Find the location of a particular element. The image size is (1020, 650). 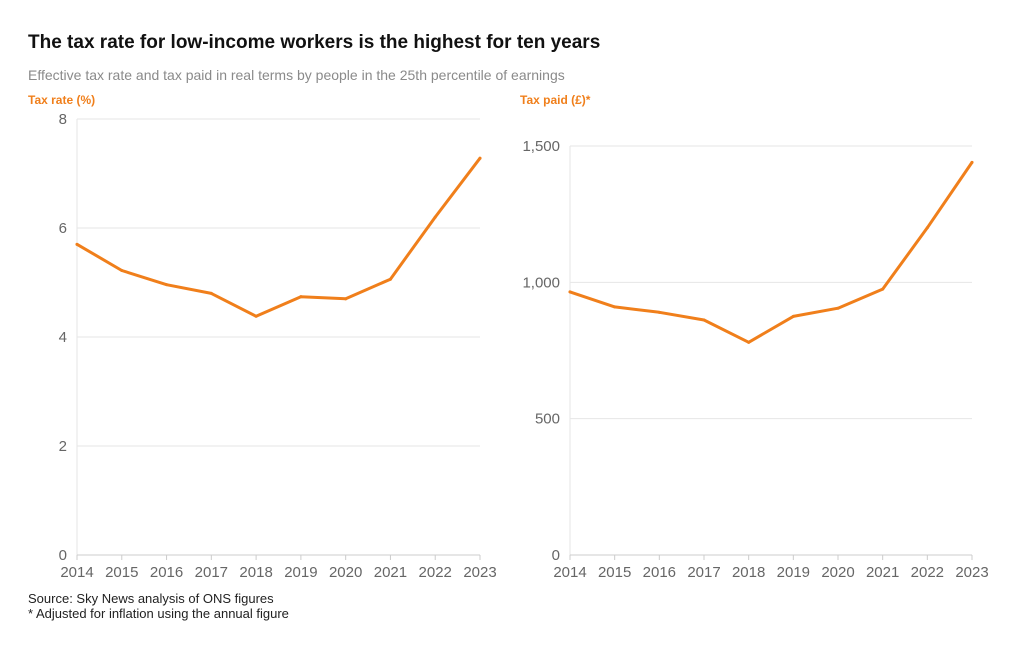

tax-rate-series-line is located at coordinates (278, 237).